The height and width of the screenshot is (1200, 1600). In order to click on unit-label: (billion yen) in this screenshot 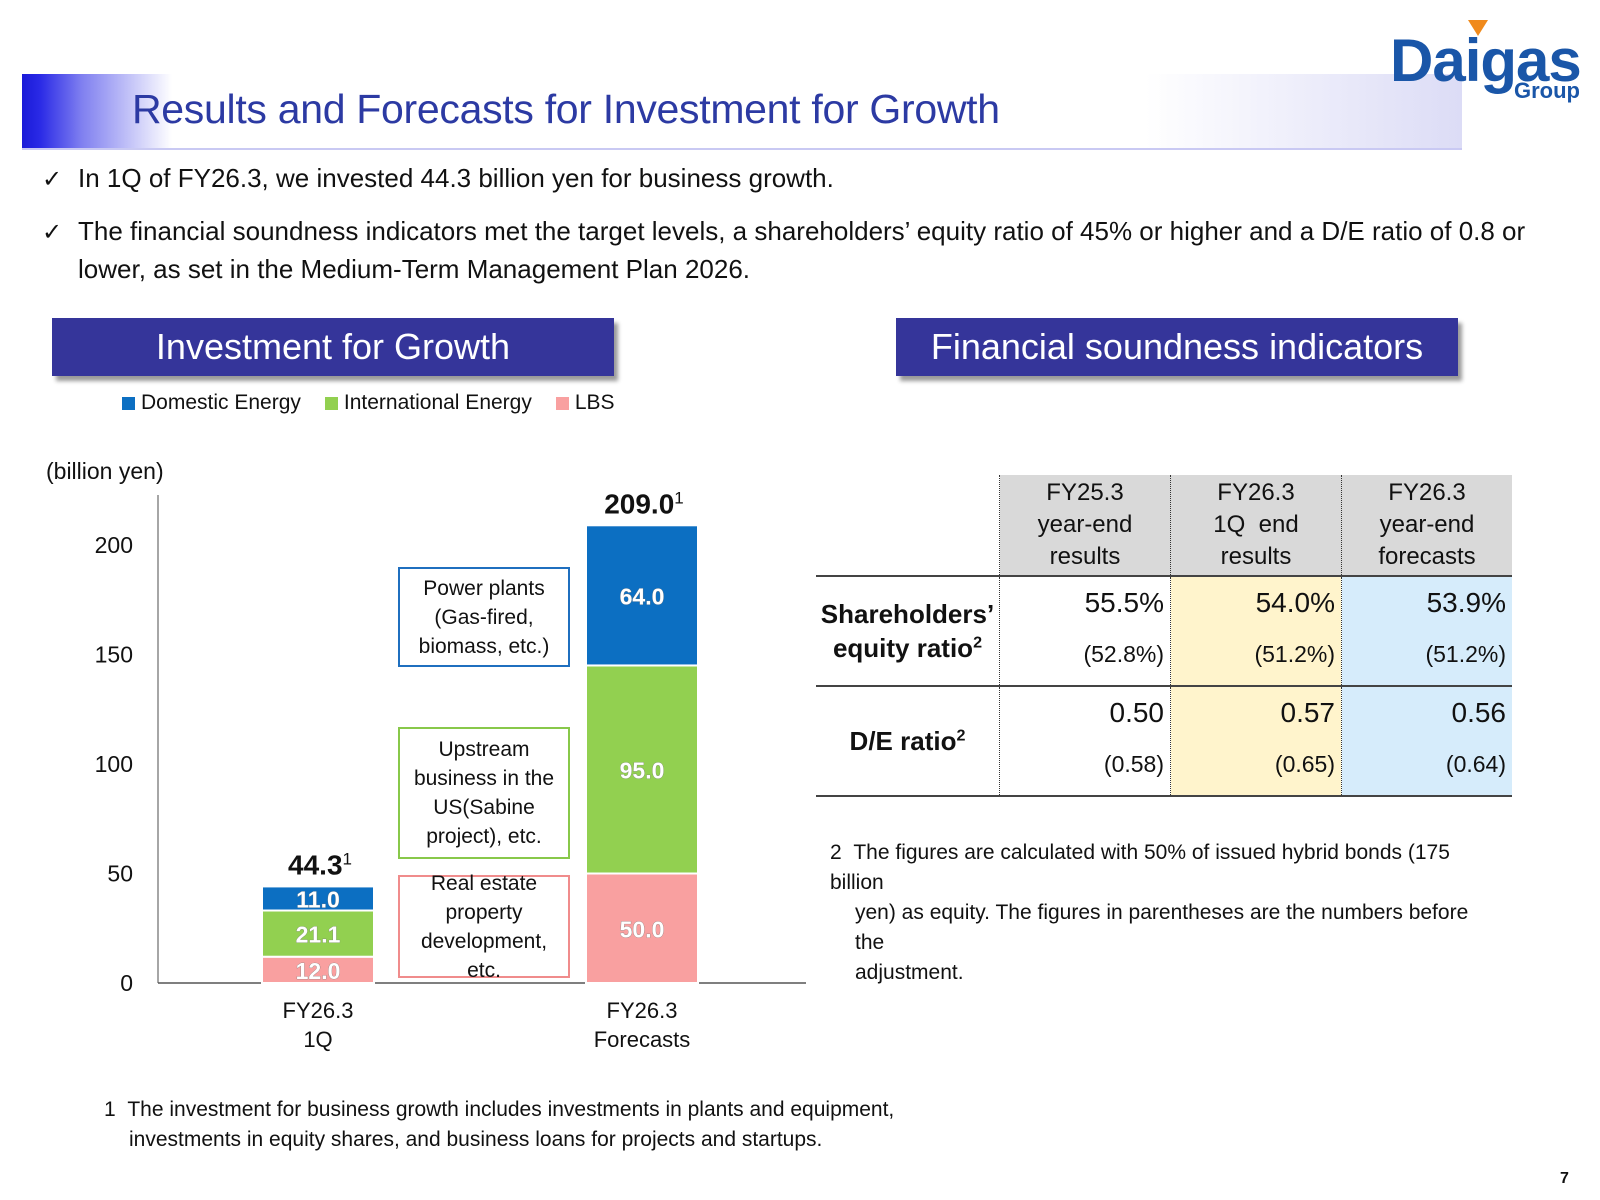, I will do `click(105, 471)`.